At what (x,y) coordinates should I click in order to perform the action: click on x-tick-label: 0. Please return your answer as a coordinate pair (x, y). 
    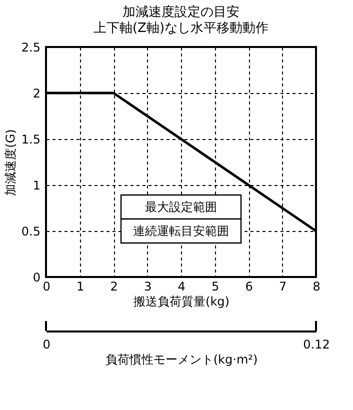
    Looking at the image, I should click on (46, 287).